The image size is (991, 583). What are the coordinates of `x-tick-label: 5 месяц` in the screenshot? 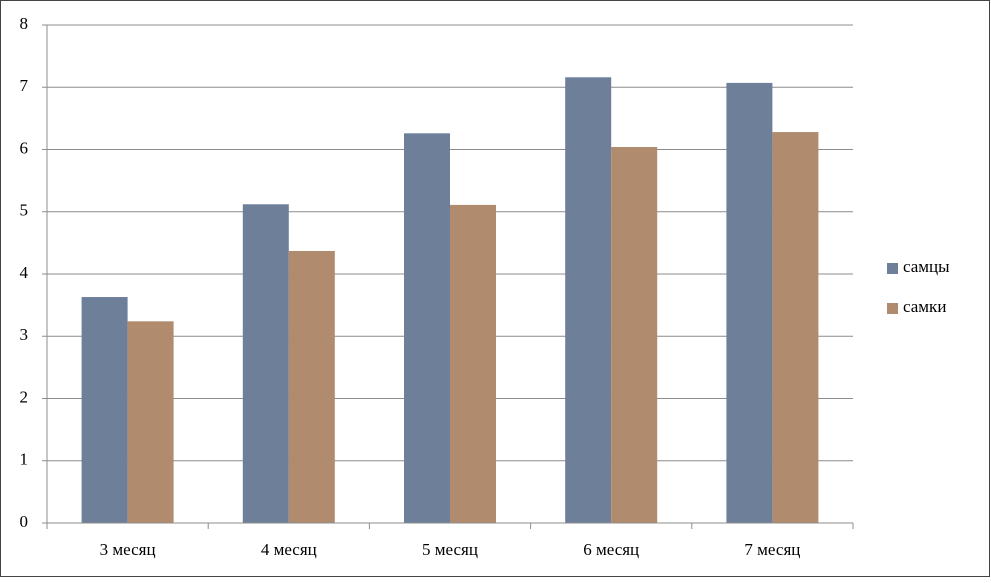 It's located at (450, 549).